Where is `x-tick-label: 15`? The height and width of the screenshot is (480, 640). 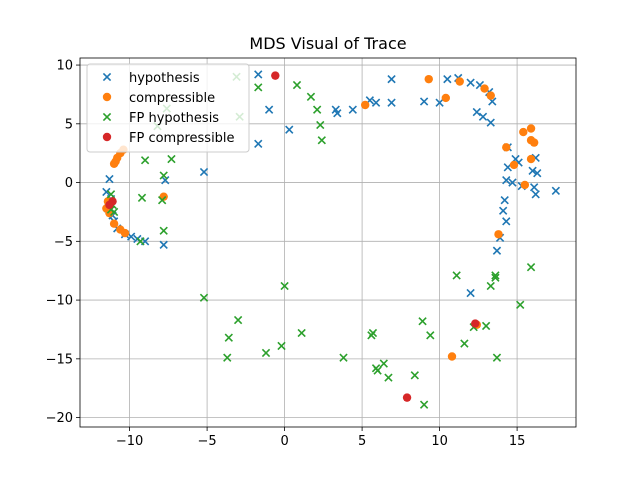 x-tick-label: 15 is located at coordinates (517, 441).